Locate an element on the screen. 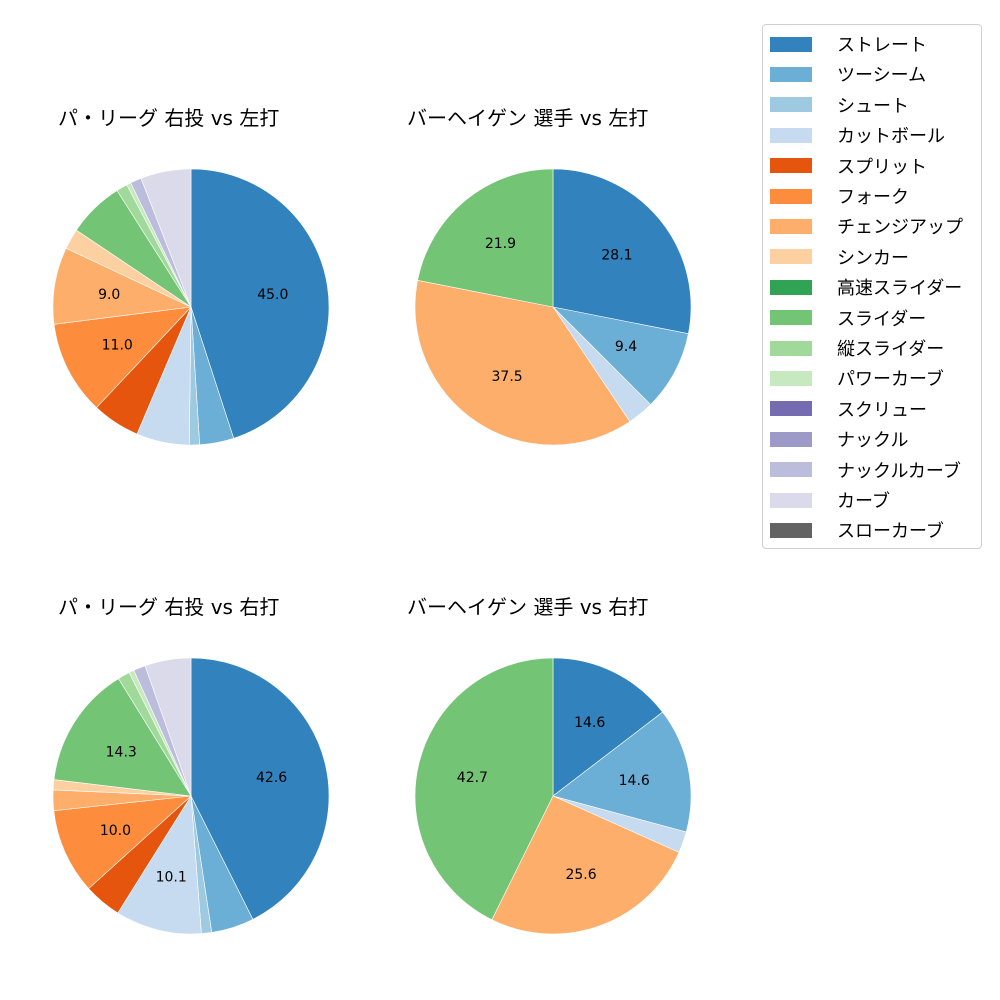 This screenshot has height=1000, width=1000. legend-item: カットボール is located at coordinates (857, 136).